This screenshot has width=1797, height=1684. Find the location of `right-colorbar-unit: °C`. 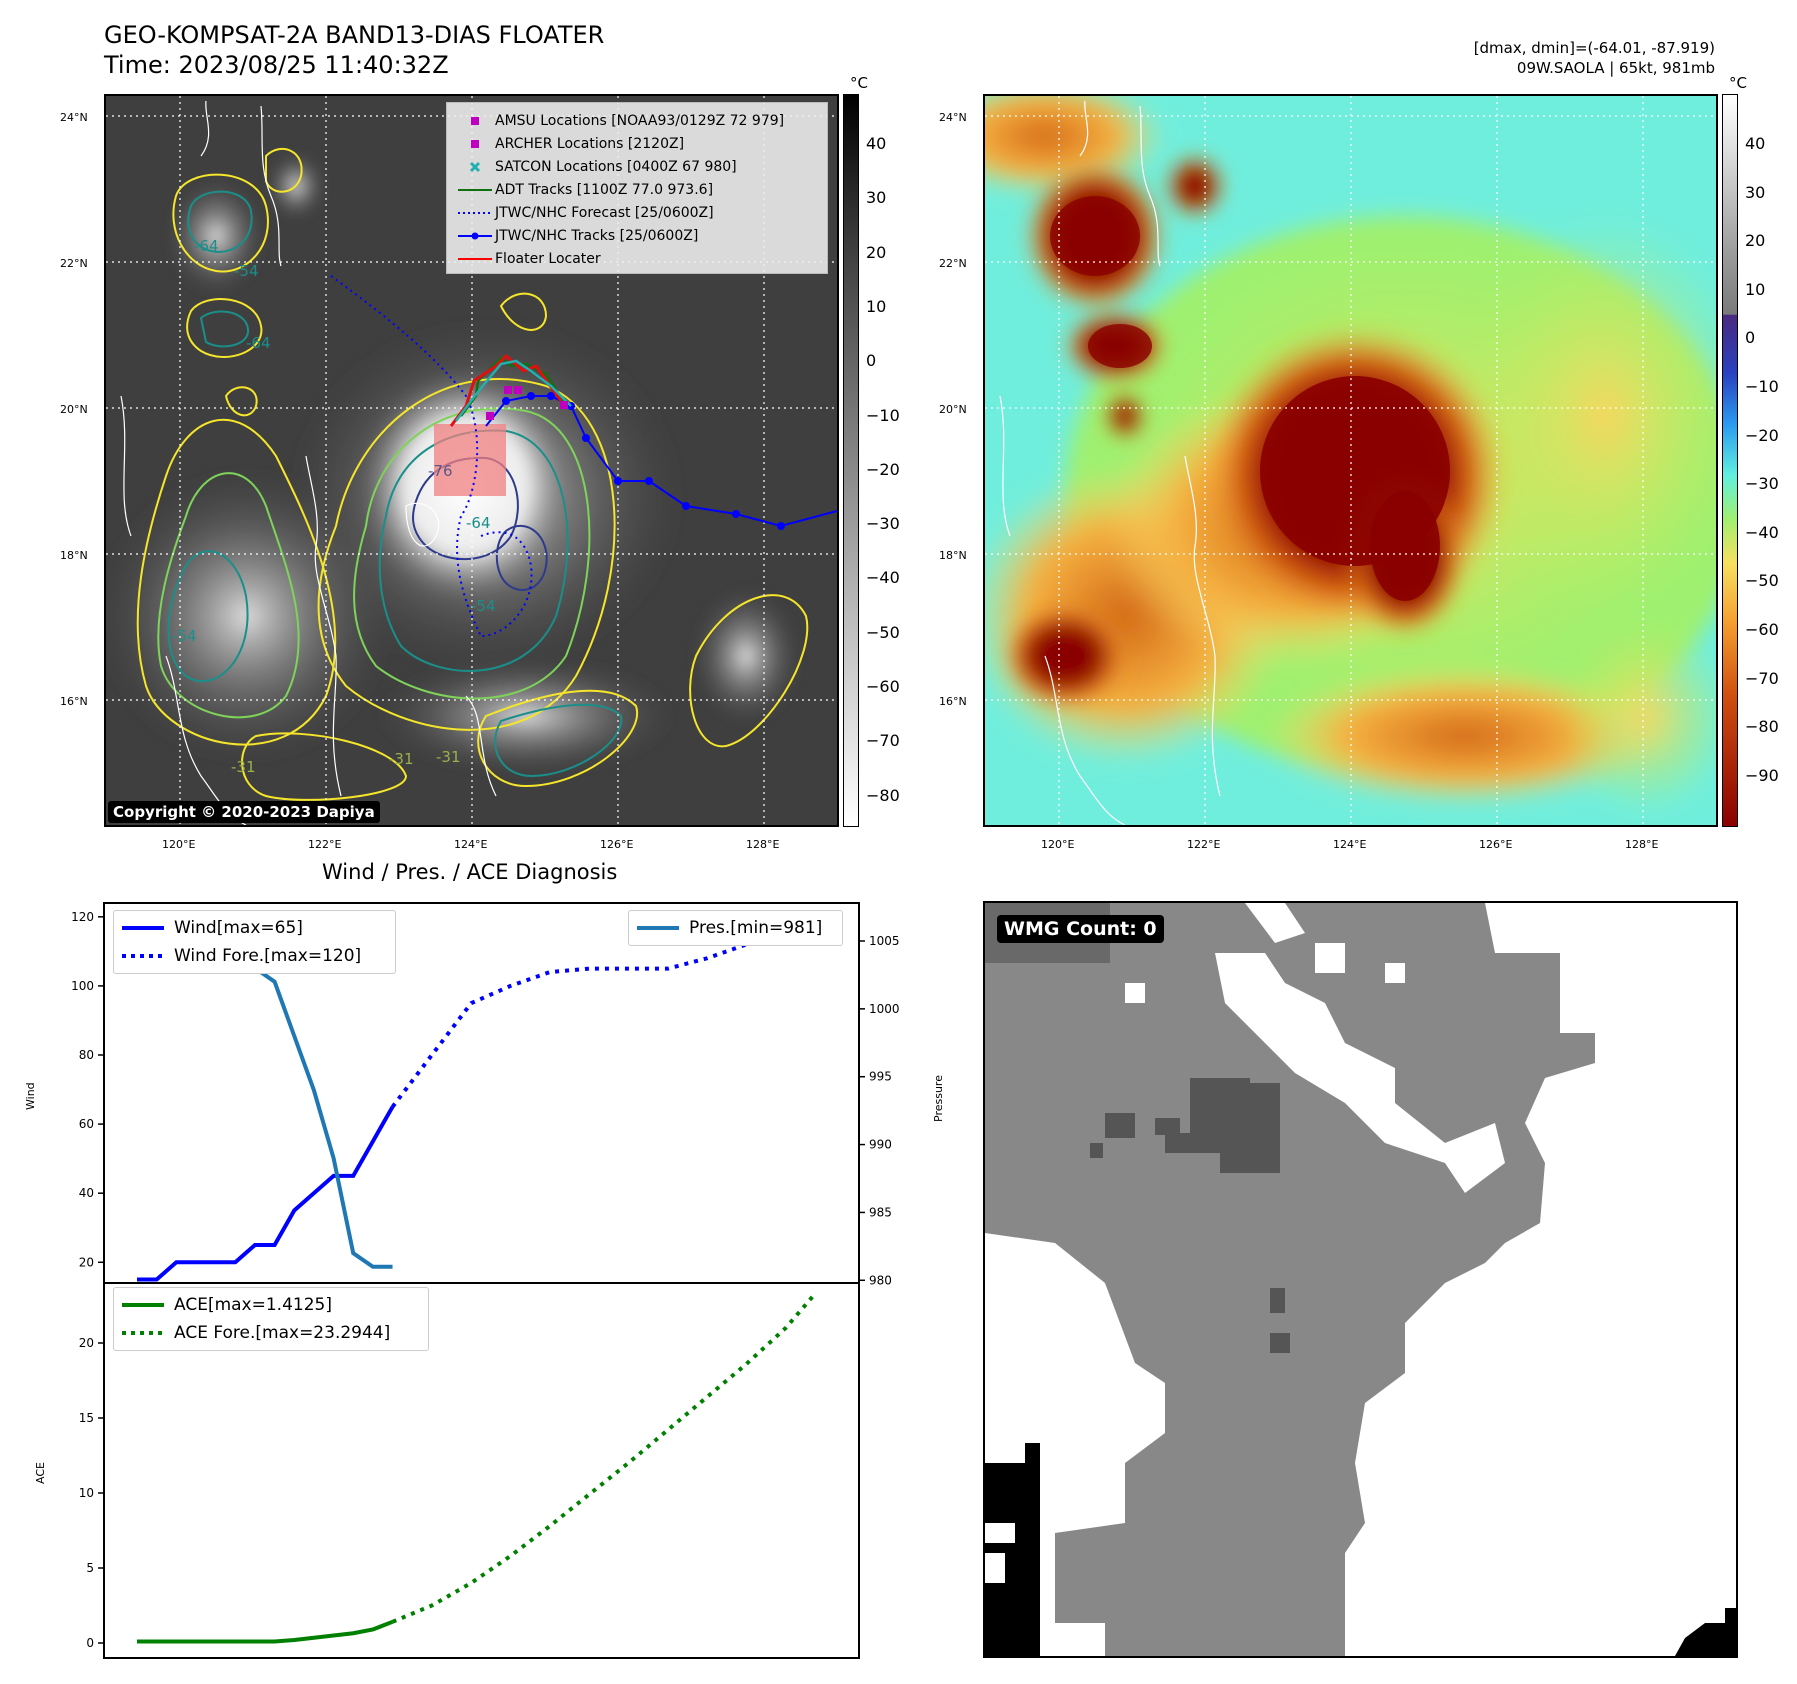

right-colorbar-unit: °C is located at coordinates (1738, 83).